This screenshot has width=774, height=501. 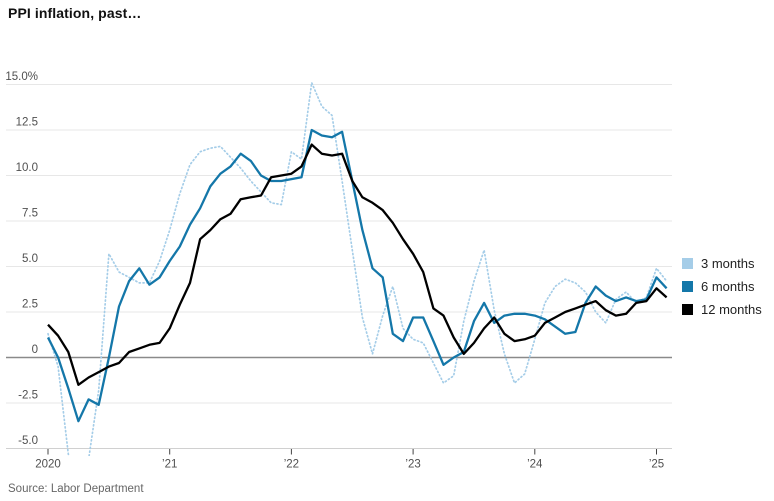 What do you see at coordinates (731, 309) in the screenshot?
I see `legend-label-12-months: 12 months` at bounding box center [731, 309].